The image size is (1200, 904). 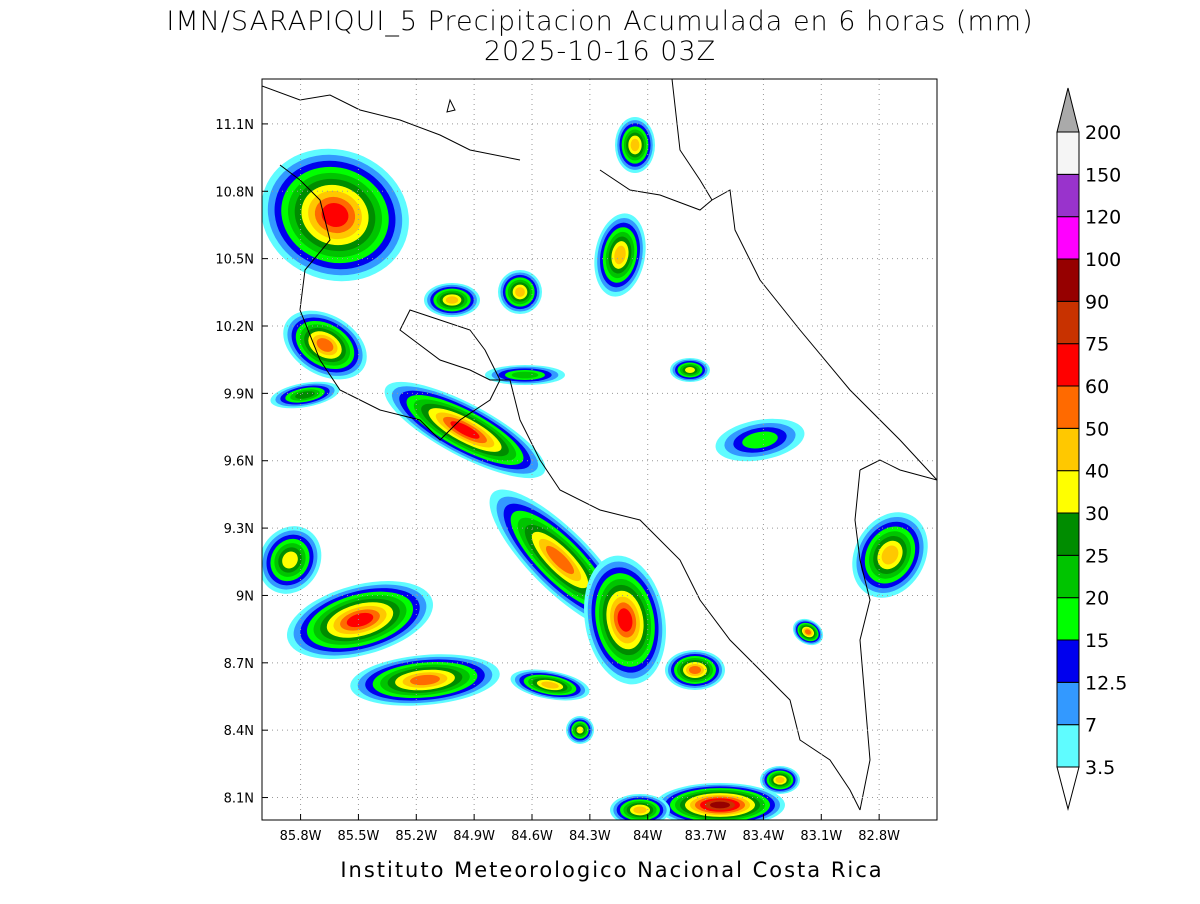 What do you see at coordinates (301, 836) in the screenshot?
I see `x-tick-label: 85.8W` at bounding box center [301, 836].